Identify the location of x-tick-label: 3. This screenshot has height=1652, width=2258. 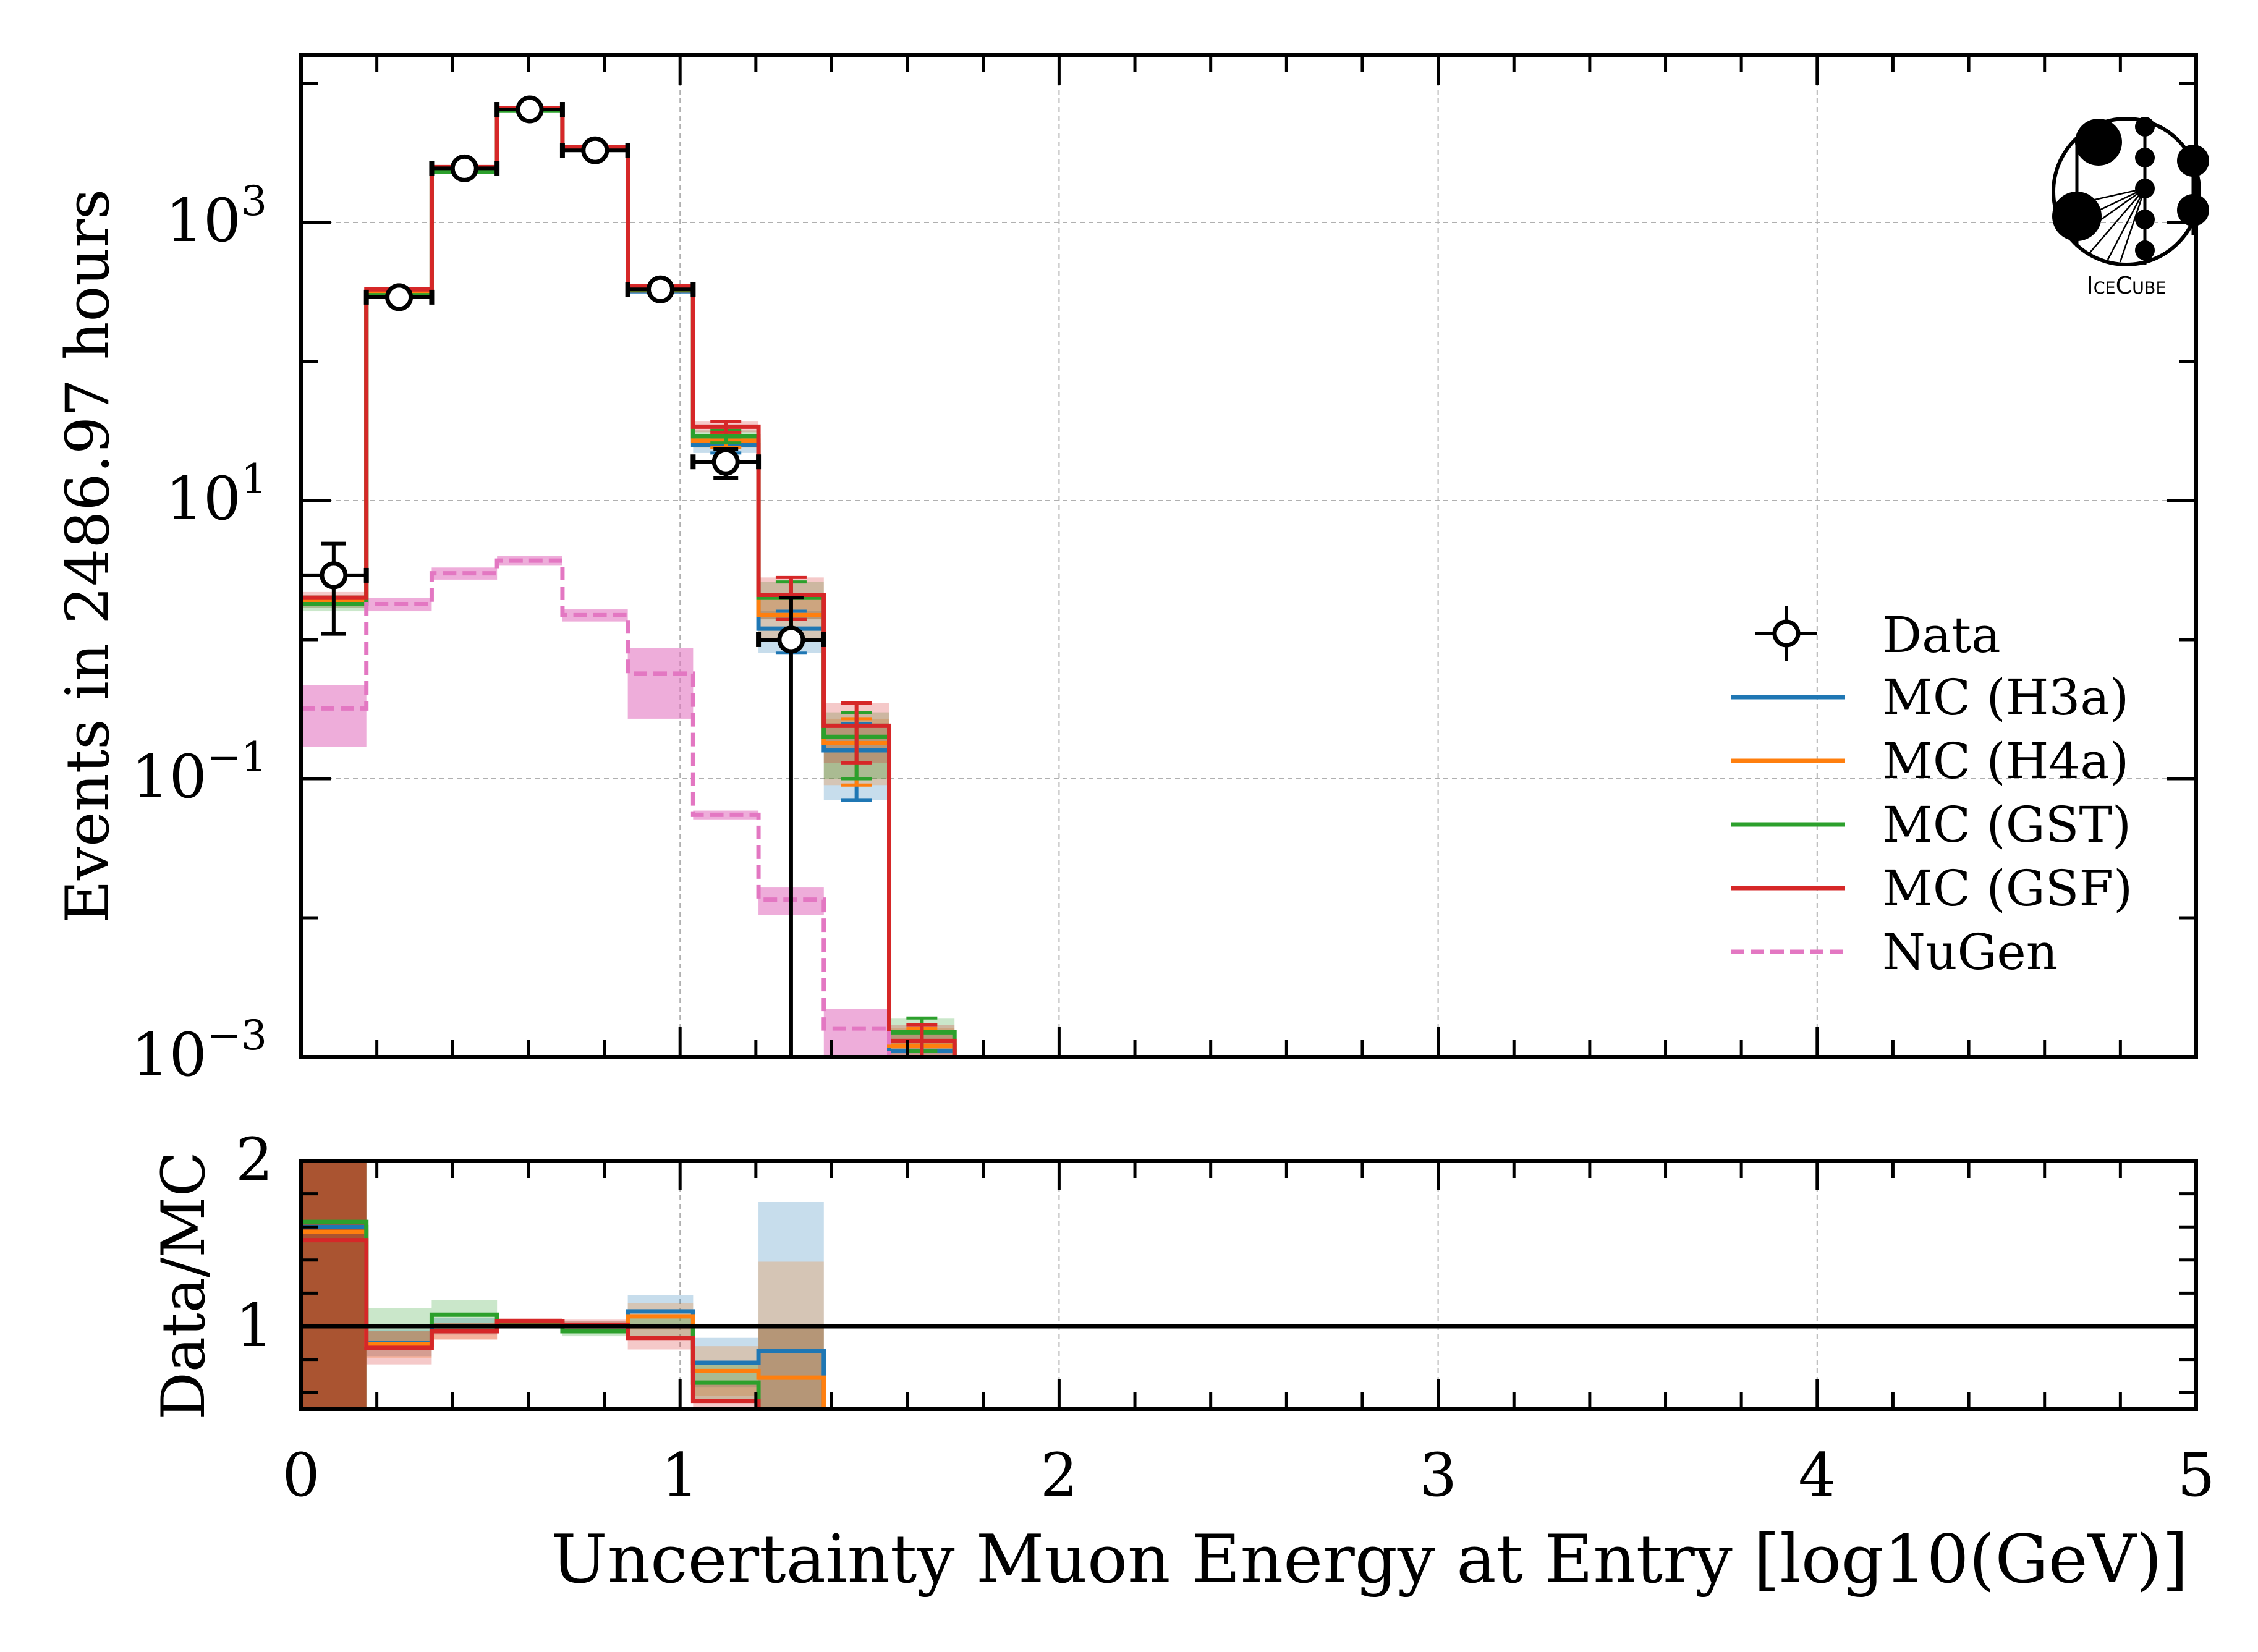
(1438, 1475).